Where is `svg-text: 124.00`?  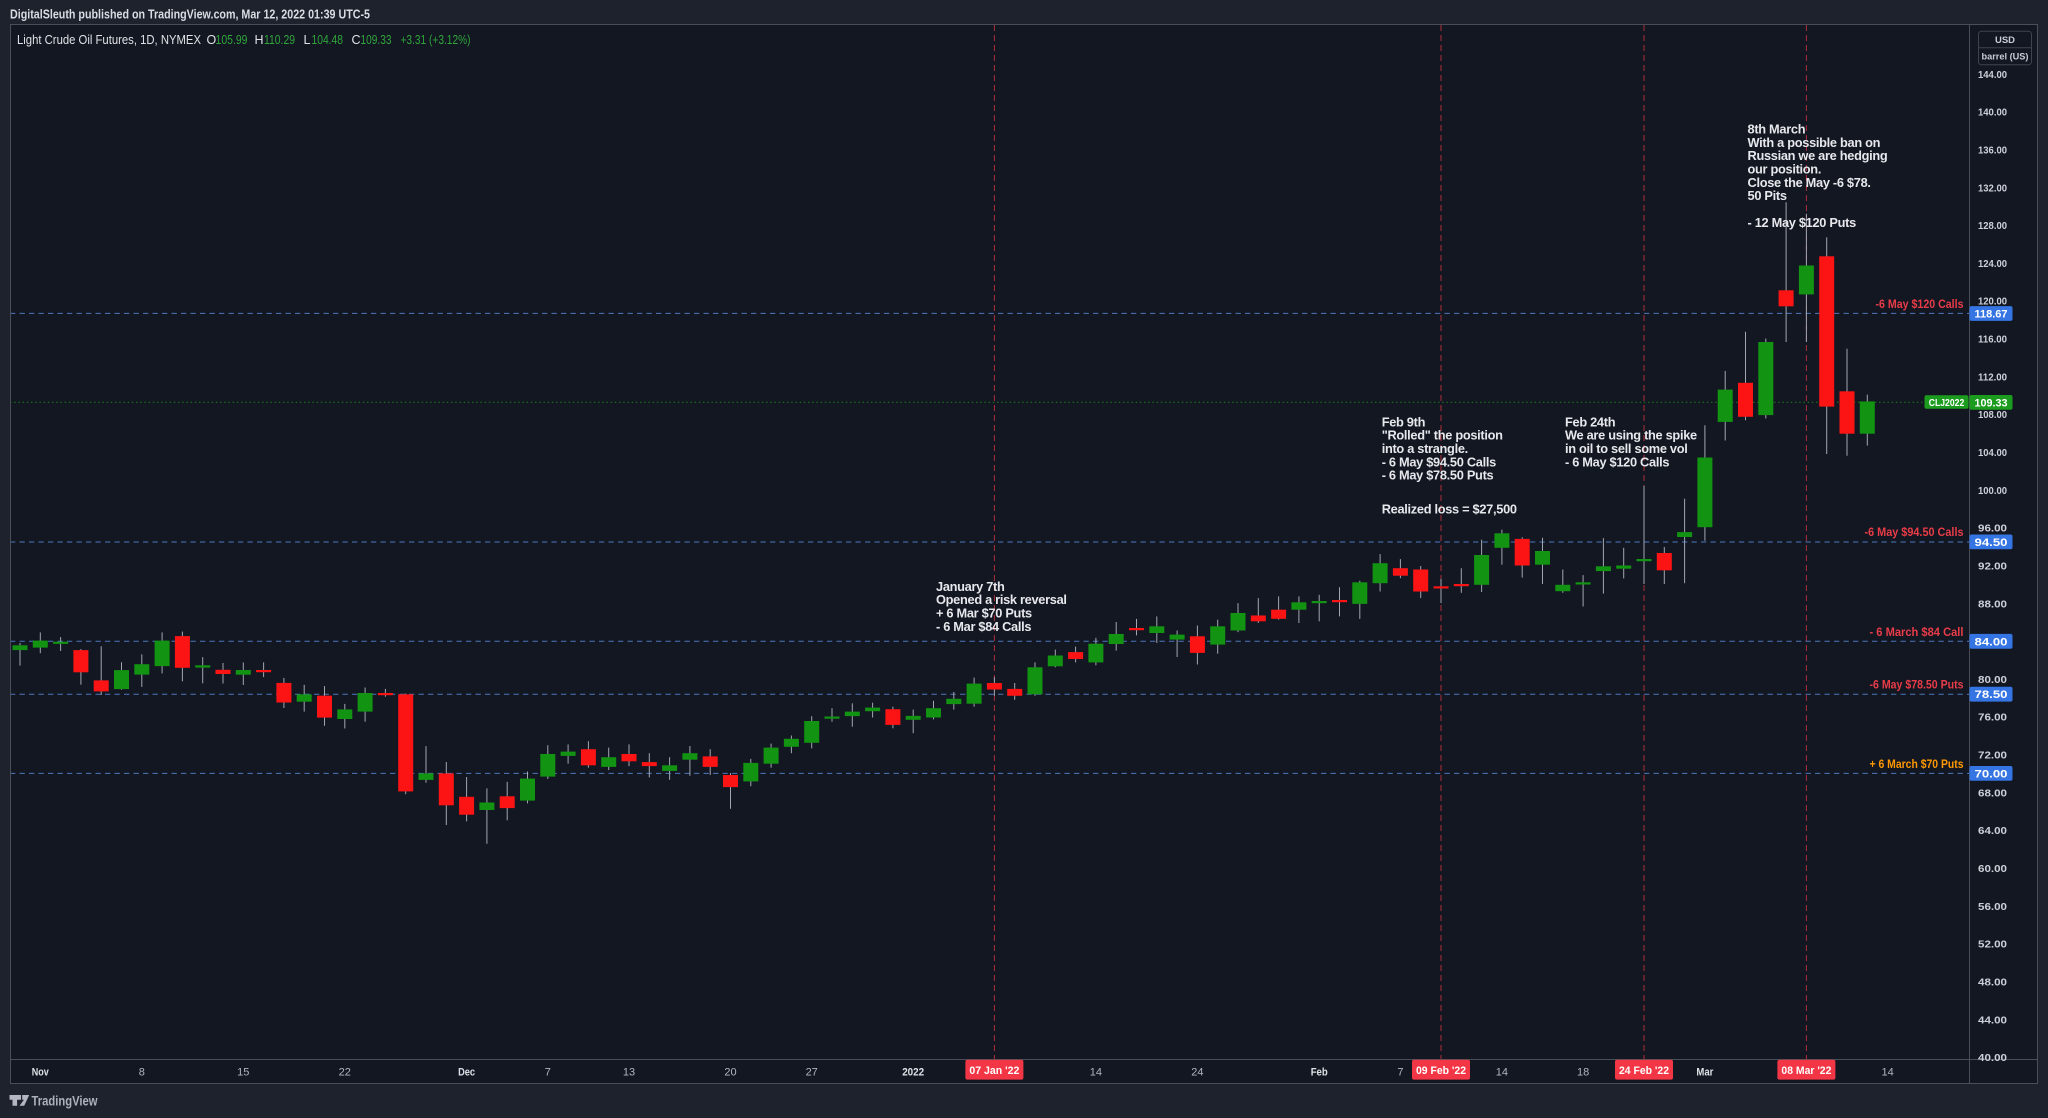 svg-text: 124.00 is located at coordinates (1992, 264).